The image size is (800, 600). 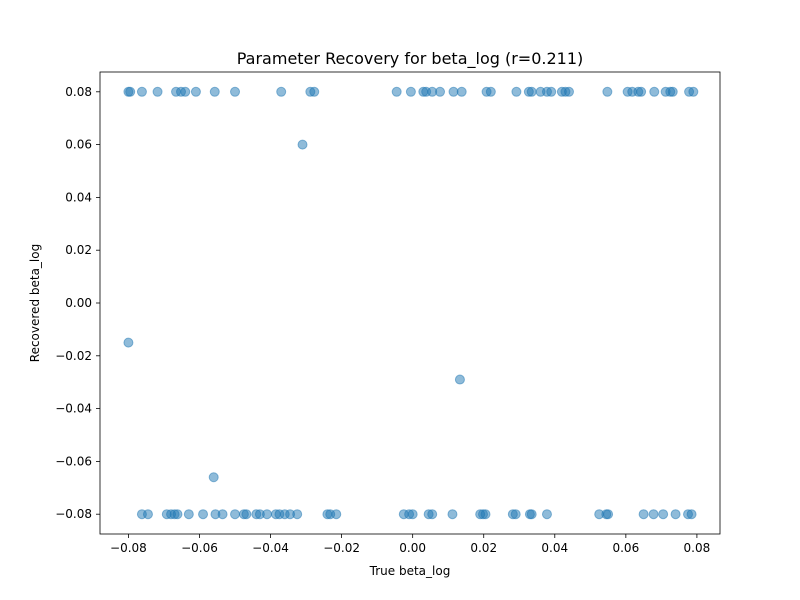 What do you see at coordinates (73, 356) in the screenshot?
I see `y-tick-label: −0.02` at bounding box center [73, 356].